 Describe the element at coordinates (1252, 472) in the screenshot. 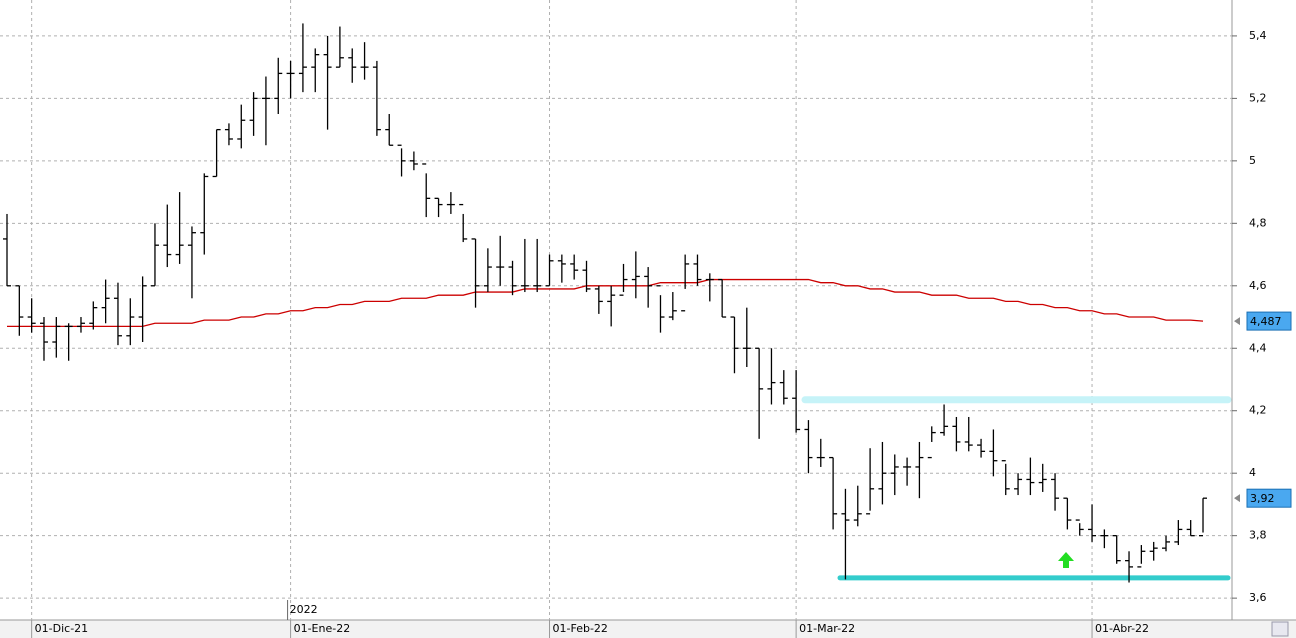

I see `y-tick-label: 4` at that location.